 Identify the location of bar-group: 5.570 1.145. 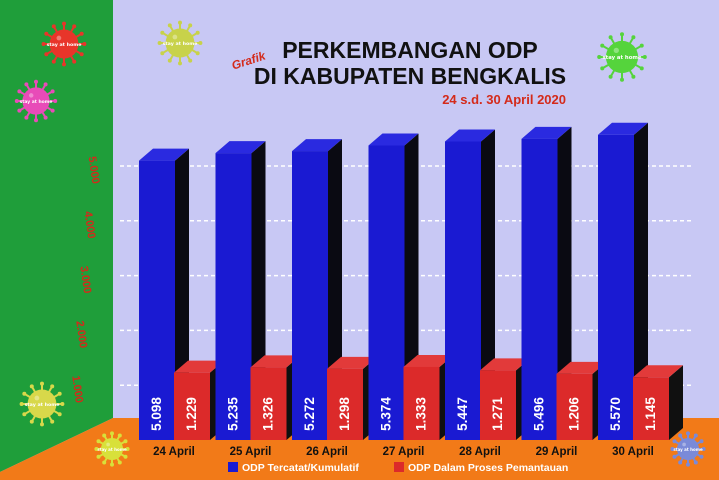
(640, 281).